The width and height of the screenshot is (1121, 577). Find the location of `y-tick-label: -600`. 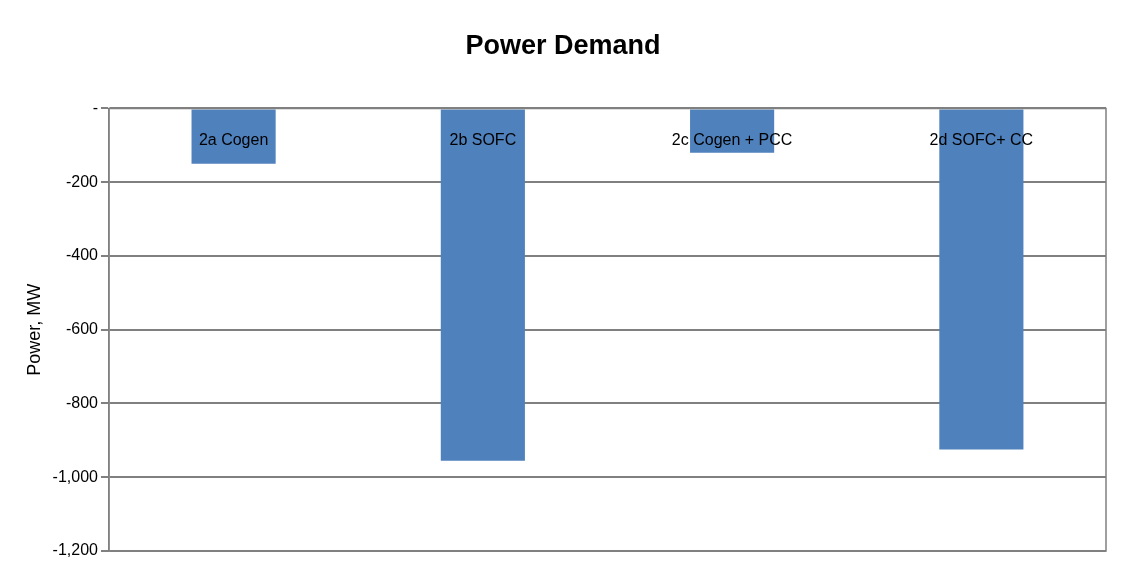

y-tick-label: -600 is located at coordinates (82, 329).